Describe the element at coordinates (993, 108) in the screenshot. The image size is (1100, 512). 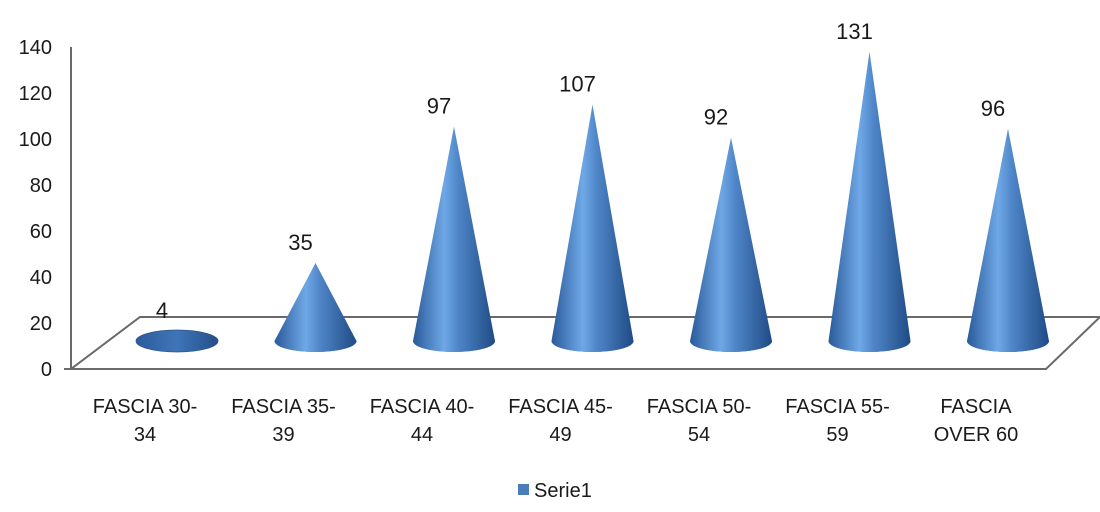
I see `value-label: 96` at that location.